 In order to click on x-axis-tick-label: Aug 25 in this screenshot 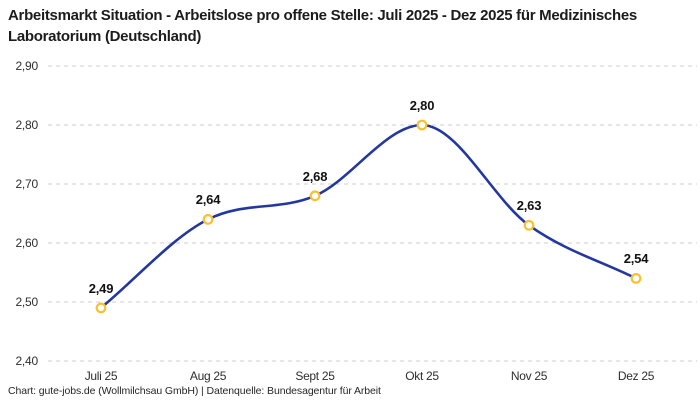, I will do `click(208, 376)`.